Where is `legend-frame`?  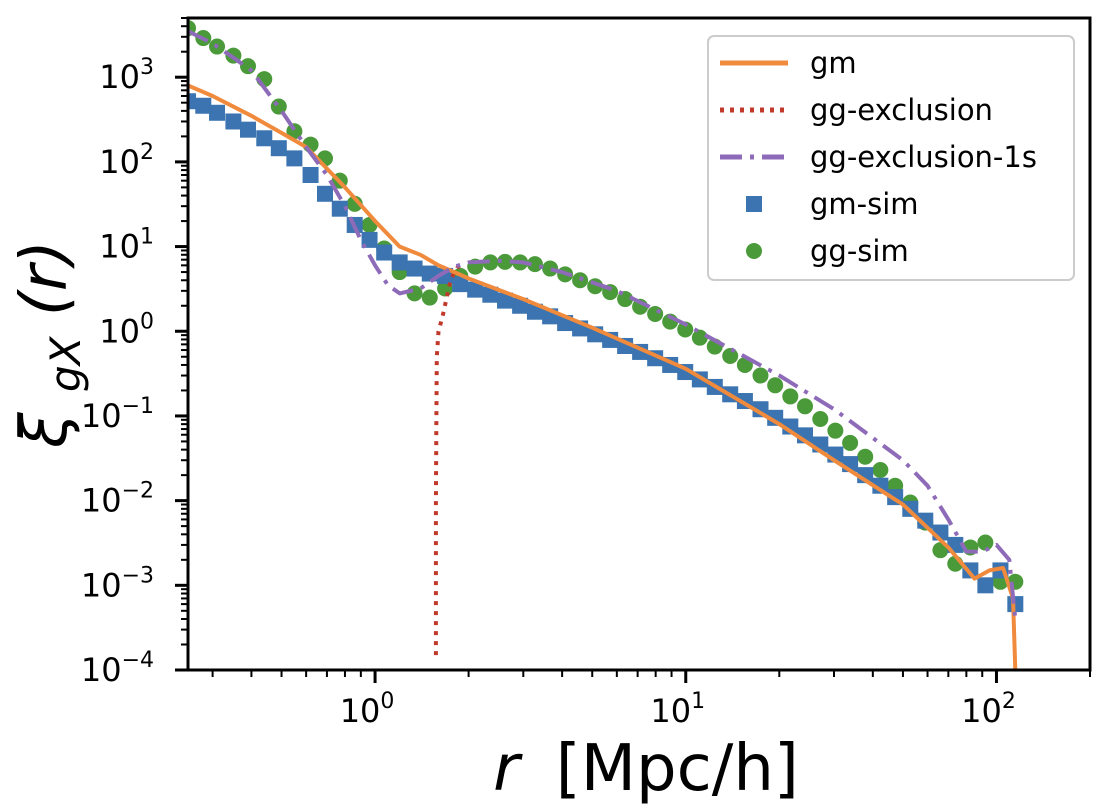
legend-frame is located at coordinates (891, 158).